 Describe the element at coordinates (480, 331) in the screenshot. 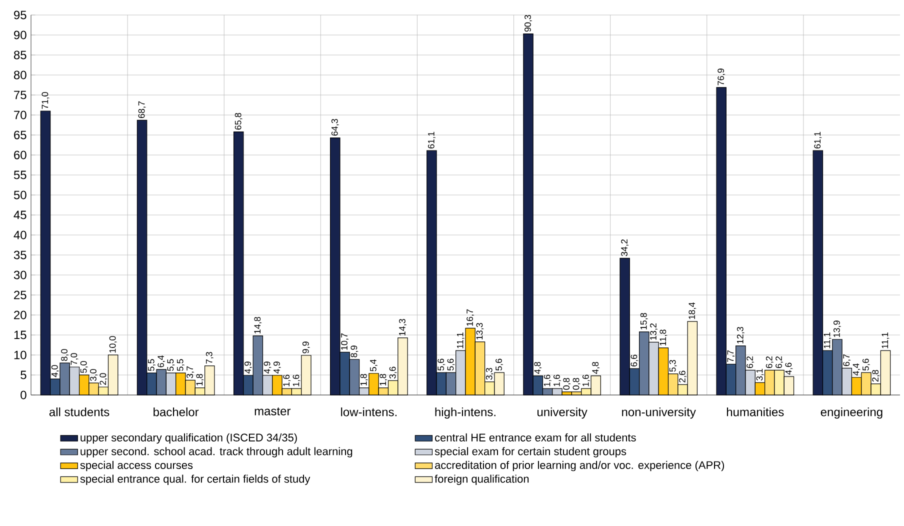

I see `data-label: 13,3` at that location.